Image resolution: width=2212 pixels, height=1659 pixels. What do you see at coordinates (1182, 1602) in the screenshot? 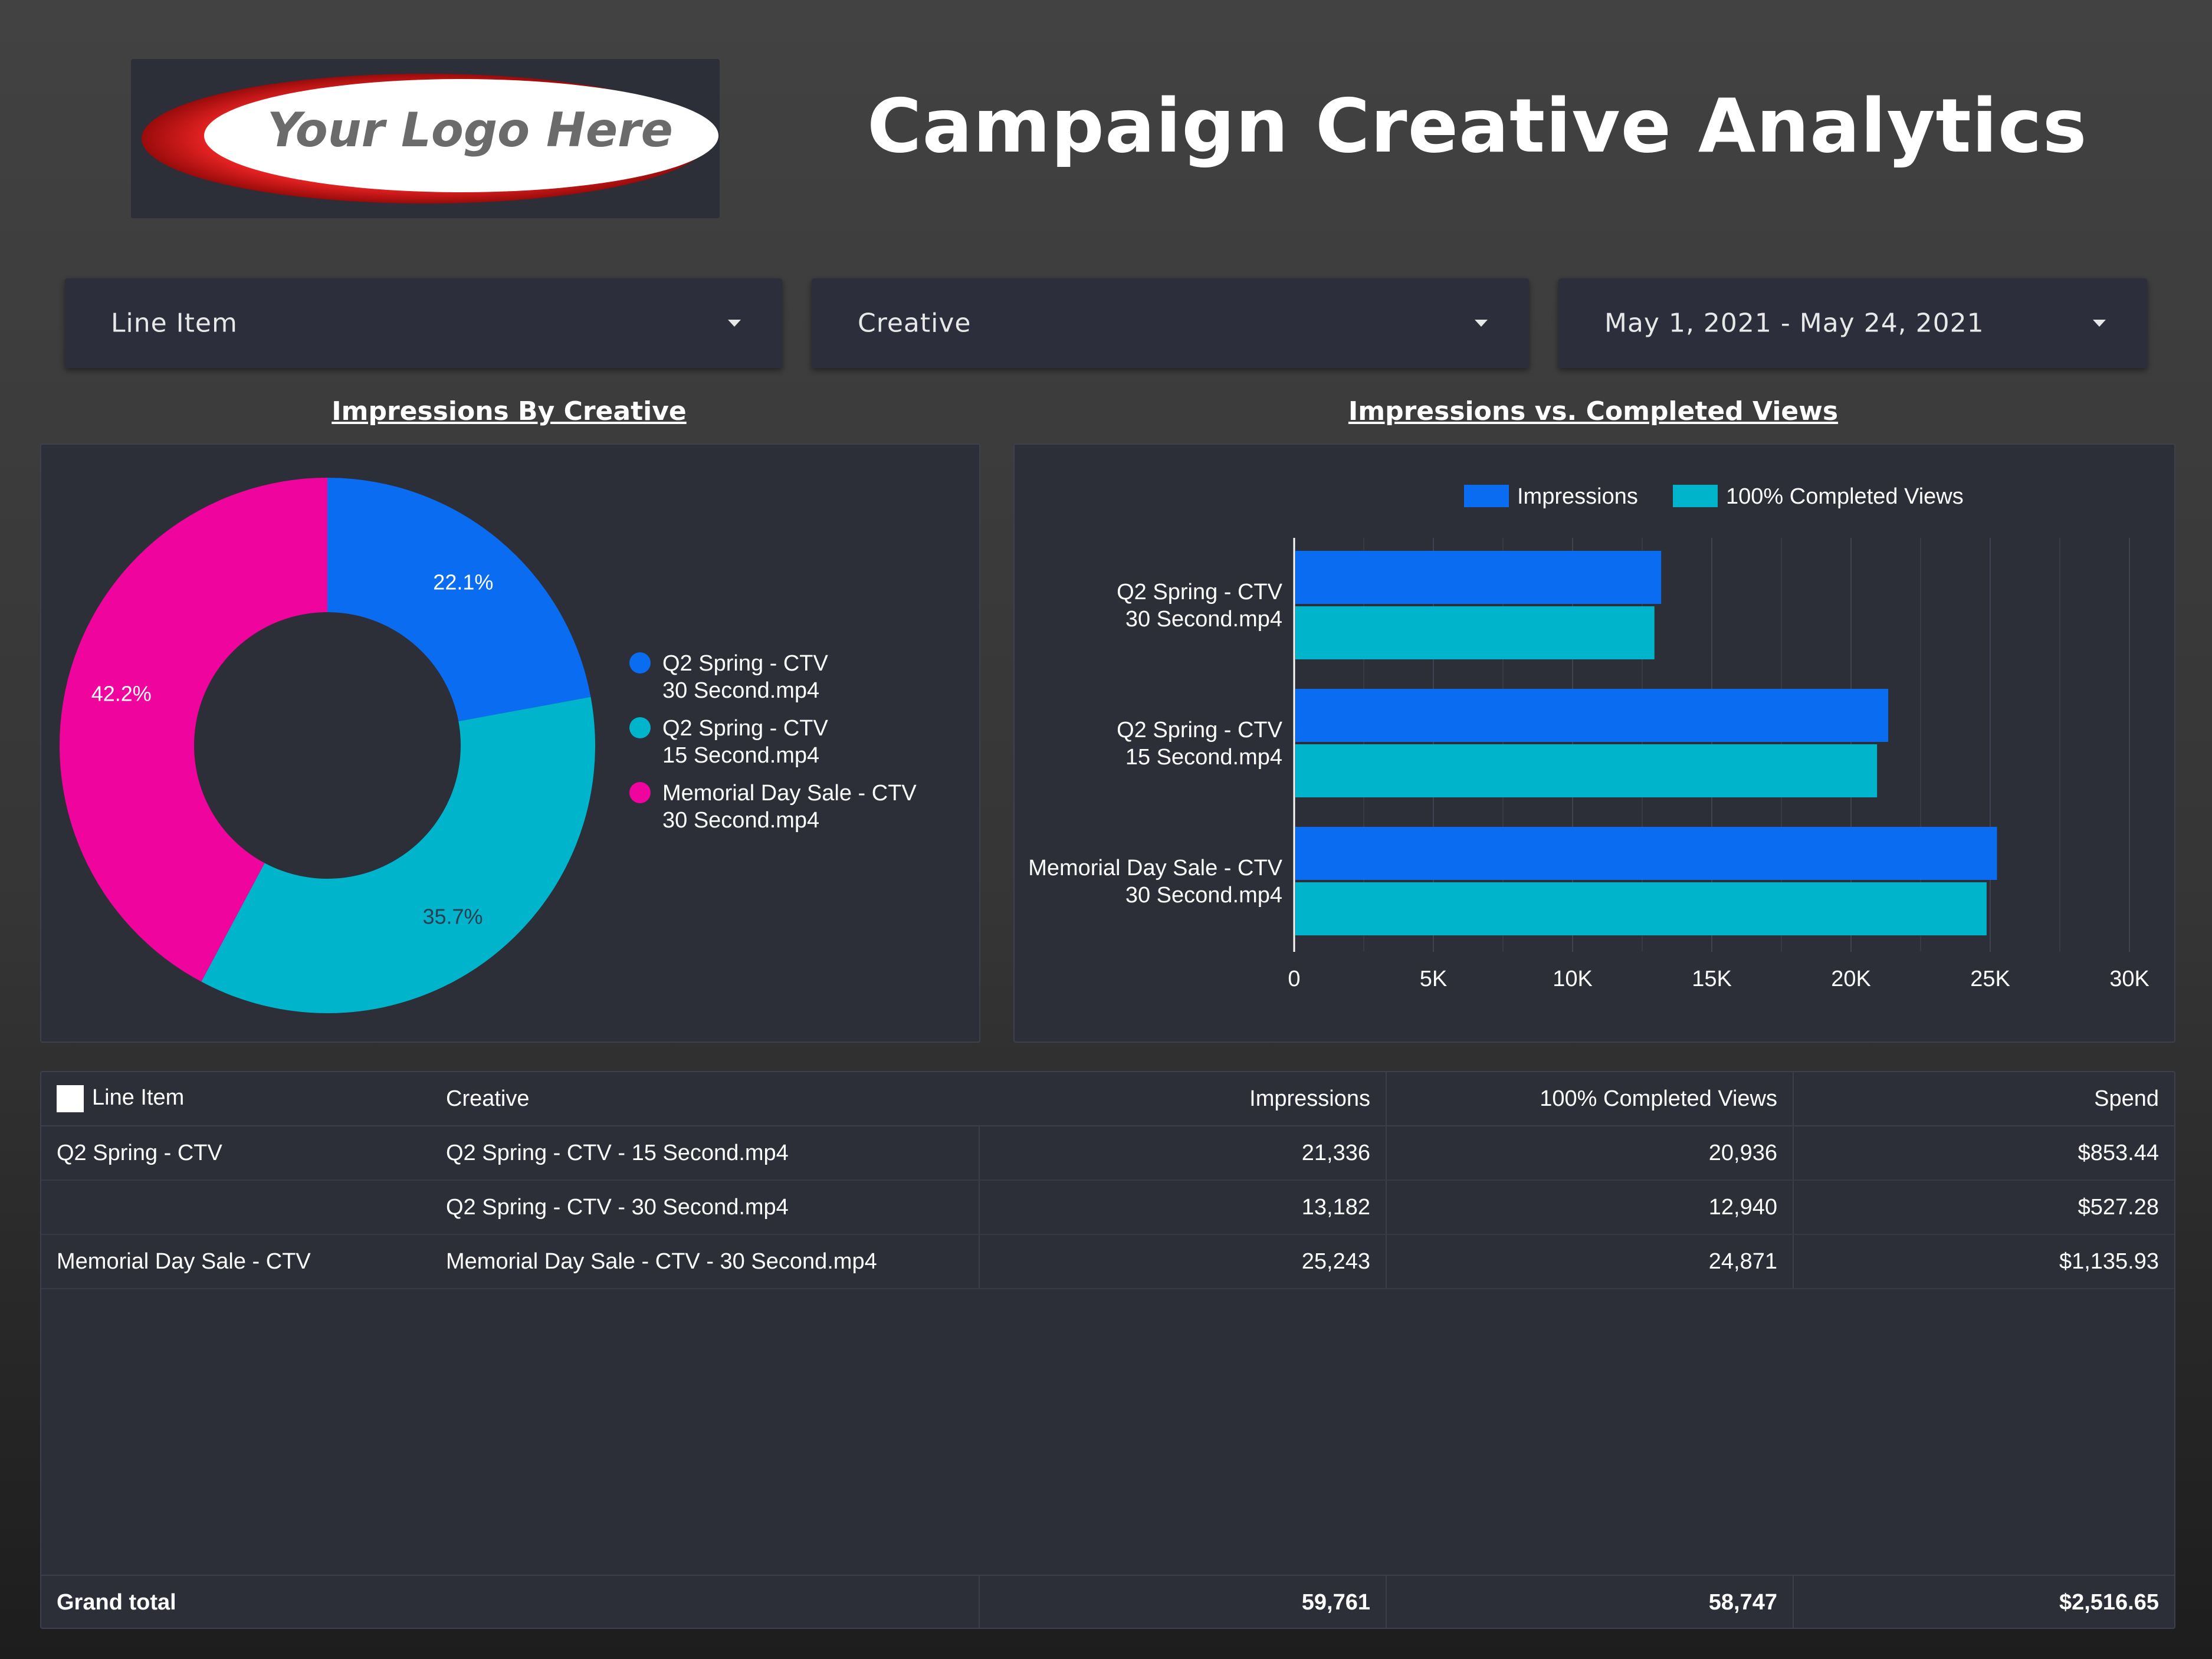
I see `grand-total-impressions: 59,761` at bounding box center [1182, 1602].